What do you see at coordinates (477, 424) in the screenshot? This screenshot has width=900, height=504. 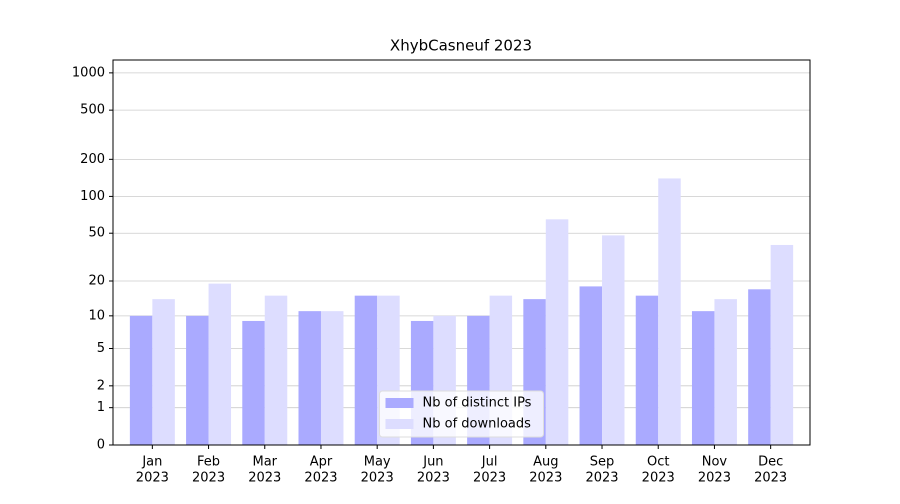 I see `legend-label: Nb of downloads` at bounding box center [477, 424].